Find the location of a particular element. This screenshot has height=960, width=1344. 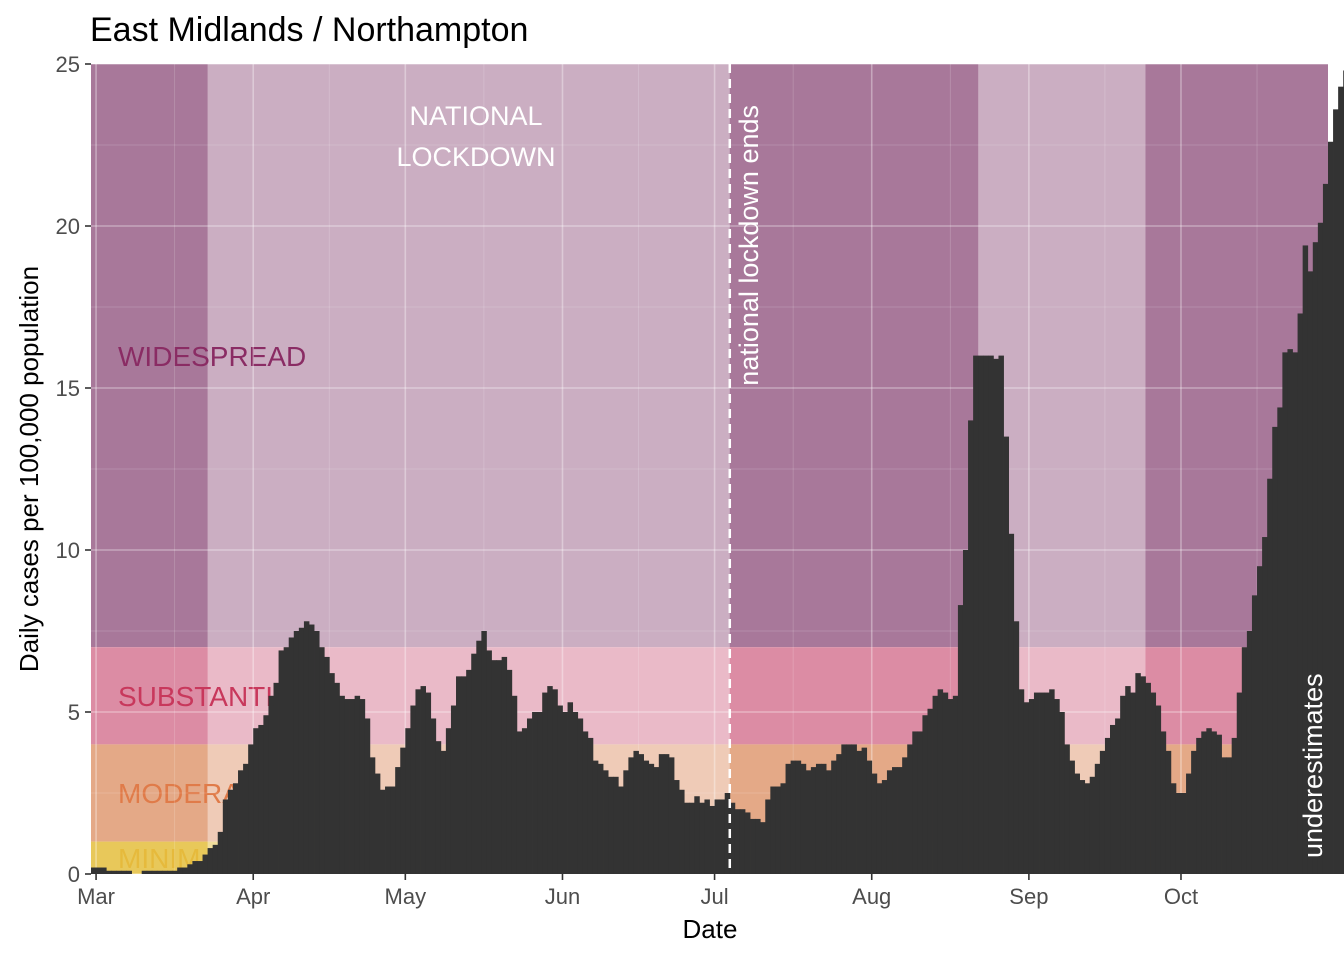

x-tick-label: Oct is located at coordinates (1181, 896).